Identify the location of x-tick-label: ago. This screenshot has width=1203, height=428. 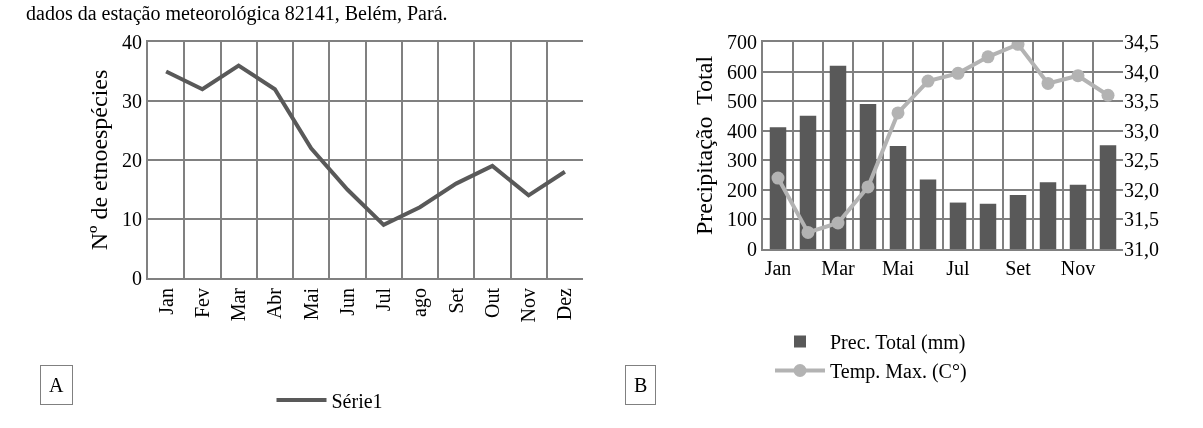
(420, 302).